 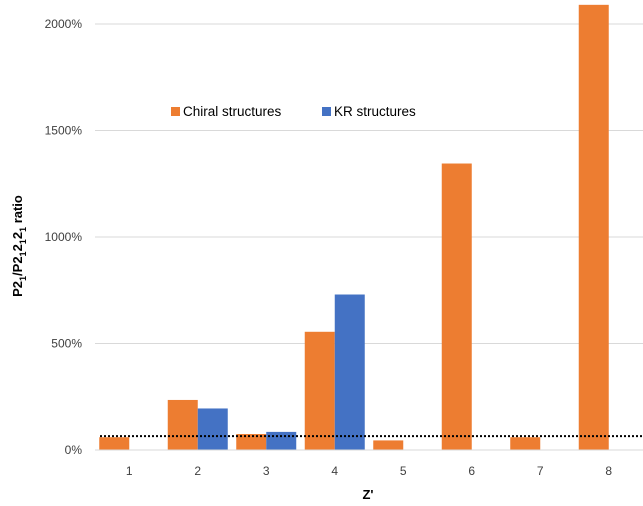 I want to click on x-axis-tick-labels: 1 2 3 4 5 6 7 8, so click(x=369, y=471).